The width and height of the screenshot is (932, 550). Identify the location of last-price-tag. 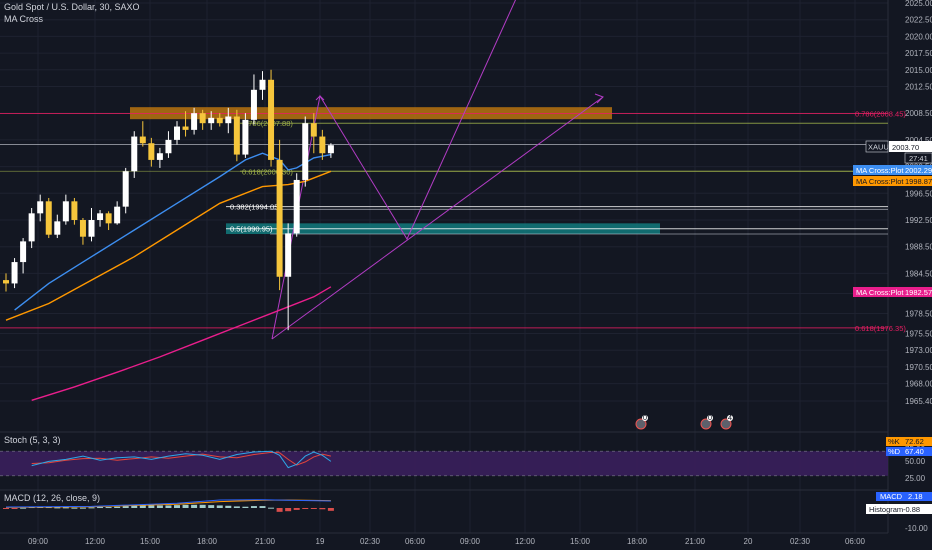
(910, 146).